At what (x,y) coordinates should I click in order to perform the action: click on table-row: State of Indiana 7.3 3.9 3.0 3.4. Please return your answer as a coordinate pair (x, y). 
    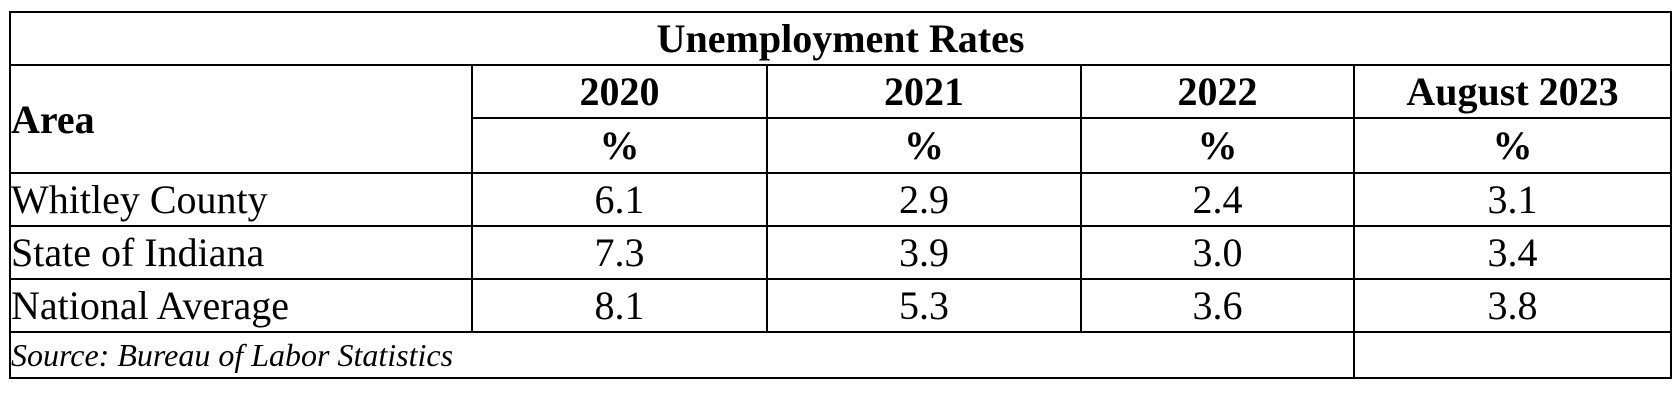
    Looking at the image, I should click on (841, 252).